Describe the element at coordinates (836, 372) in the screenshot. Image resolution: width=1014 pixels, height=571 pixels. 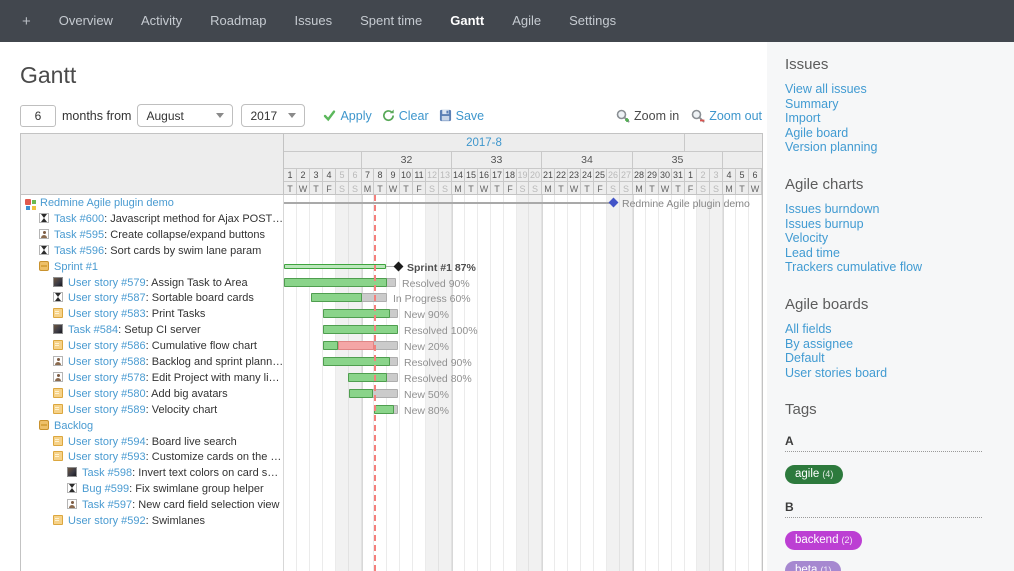
I see `sidebar-link-user-stories-board: User stories board` at that location.